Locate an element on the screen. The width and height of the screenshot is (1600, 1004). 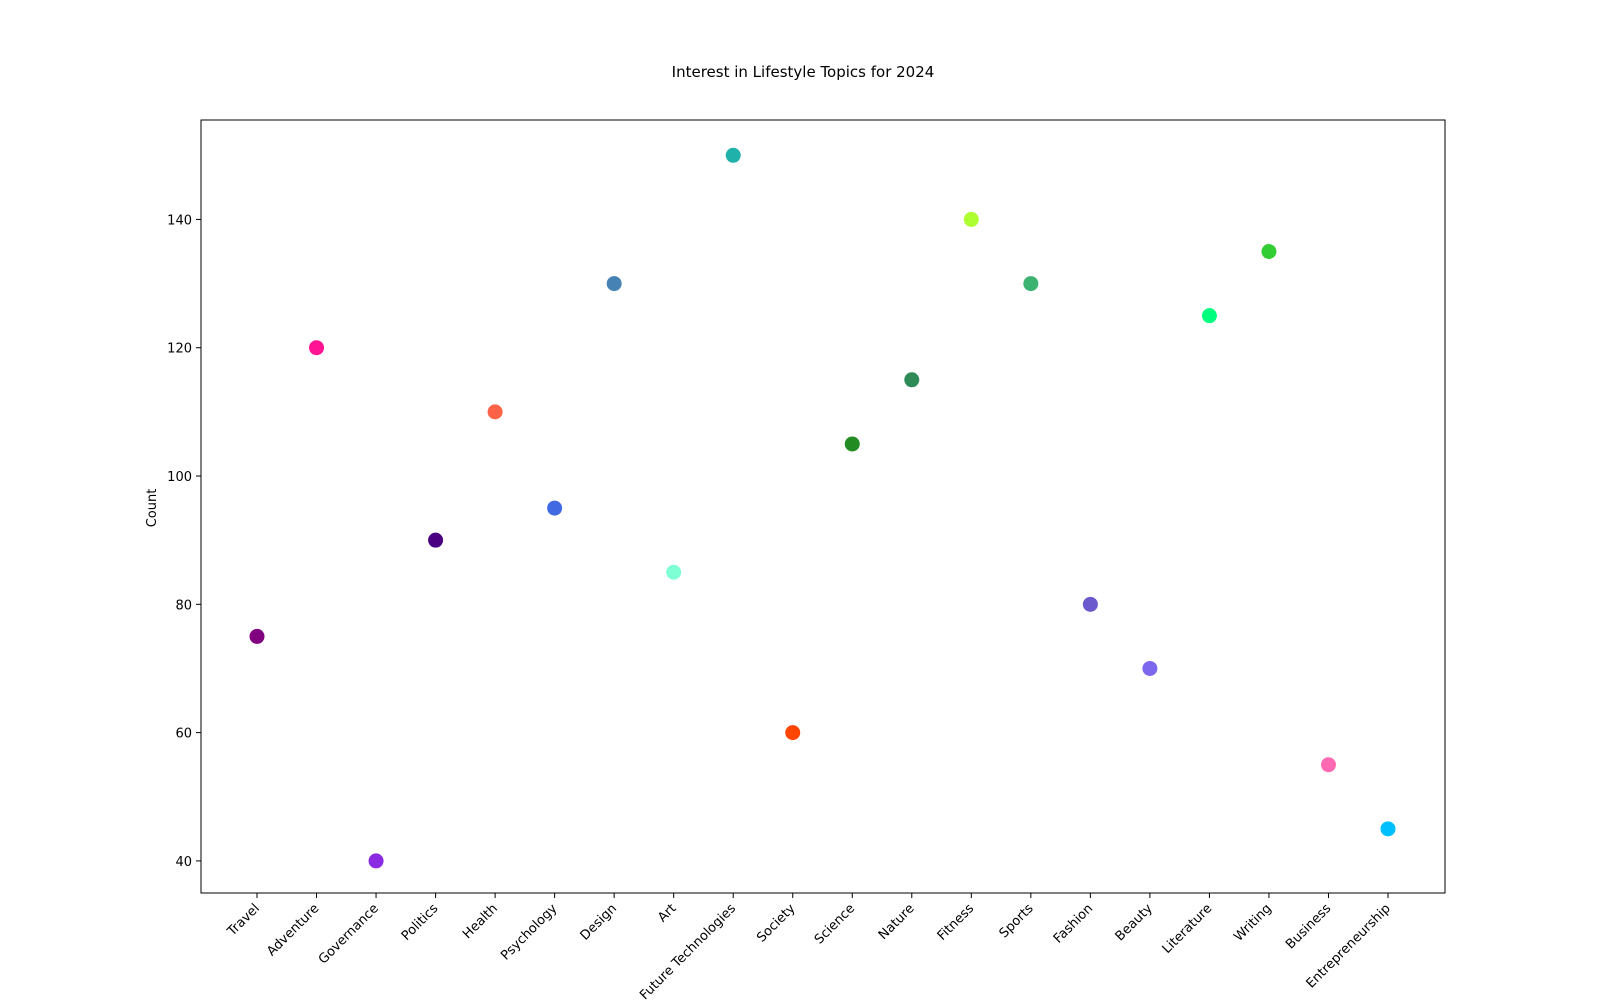
x-tick-label: Beauty is located at coordinates (1134, 922).